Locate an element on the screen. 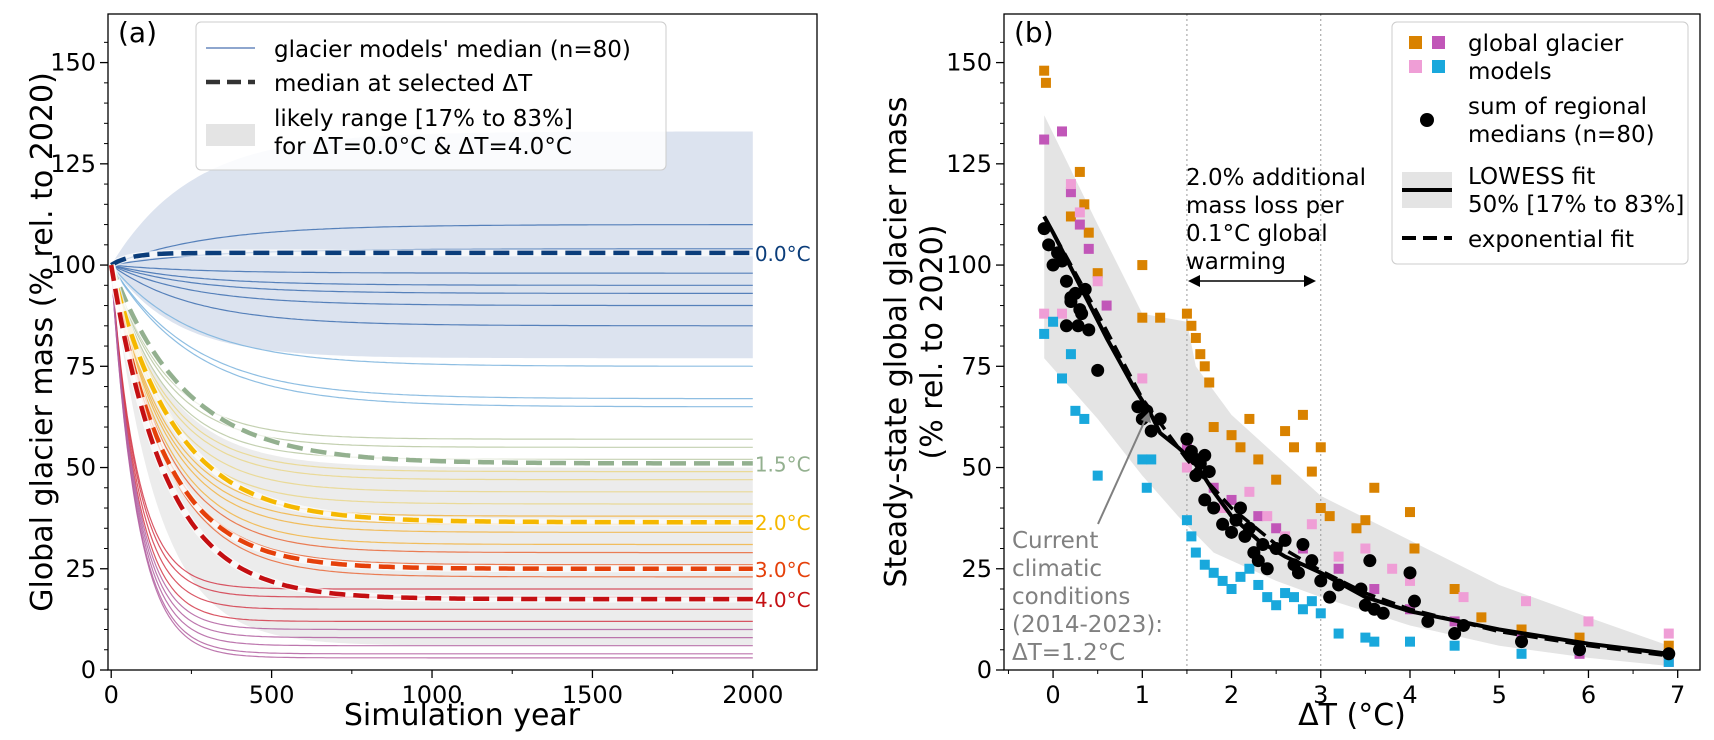 This screenshot has width=1714, height=740. a-x-tick-label: 0 is located at coordinates (111, 695).